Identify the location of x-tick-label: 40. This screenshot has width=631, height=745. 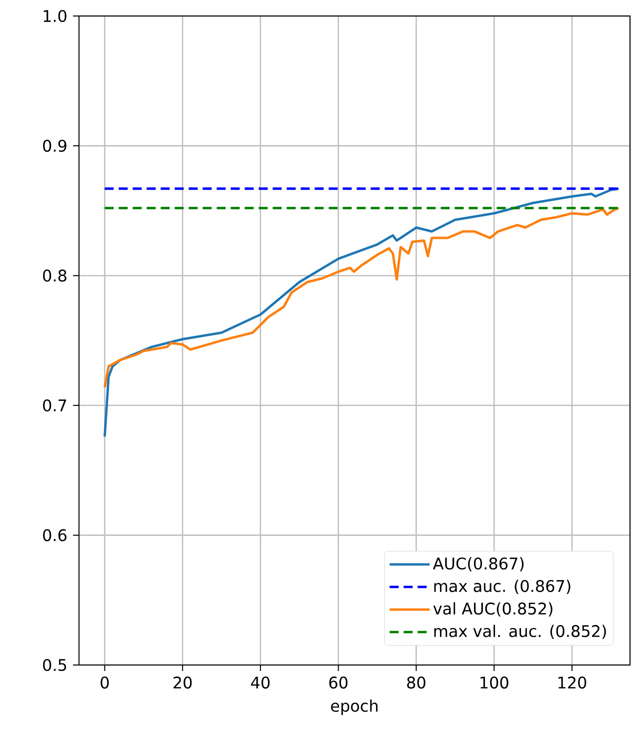
(260, 682).